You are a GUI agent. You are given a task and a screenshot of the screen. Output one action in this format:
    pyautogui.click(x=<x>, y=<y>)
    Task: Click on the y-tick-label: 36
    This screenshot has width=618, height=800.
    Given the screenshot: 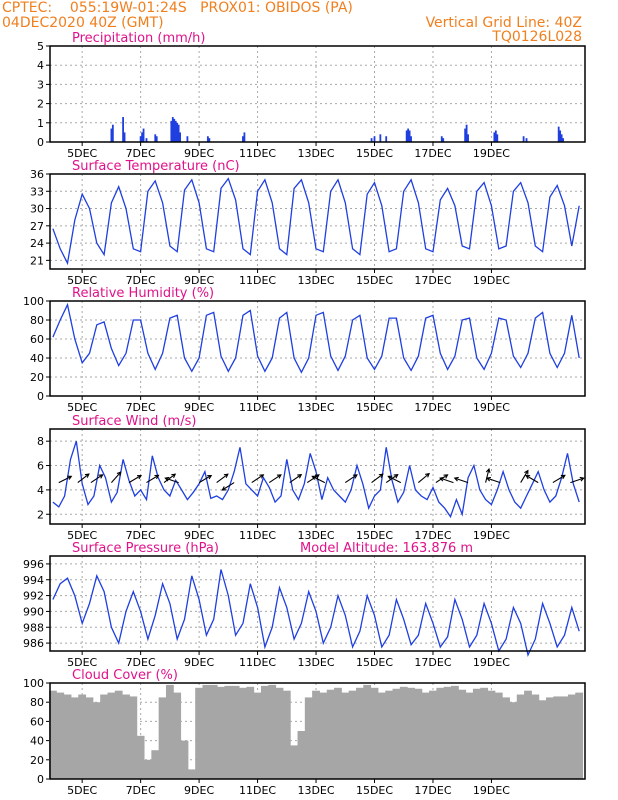 What is the action you would take?
    pyautogui.click(x=37, y=174)
    